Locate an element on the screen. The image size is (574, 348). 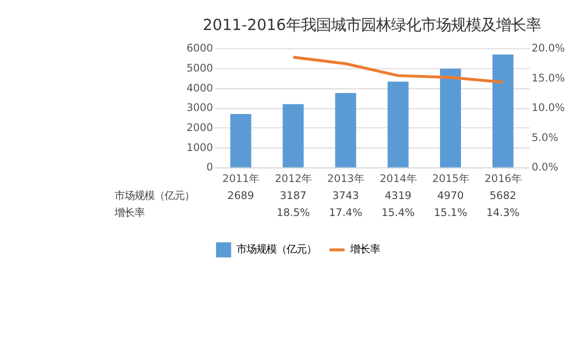
y-tick-label: 0 is located at coordinates (210, 168).